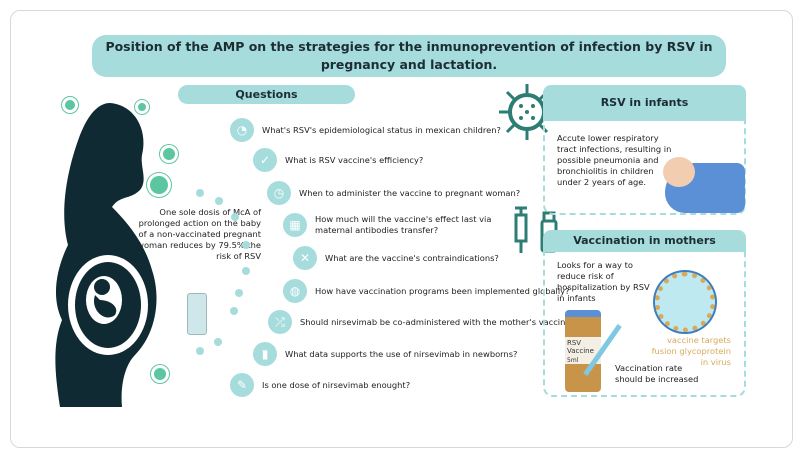 This screenshot has height=457, width=802. Describe the element at coordinates (280, 322) in the screenshot. I see `shuffle-icon: ⤮` at that location.